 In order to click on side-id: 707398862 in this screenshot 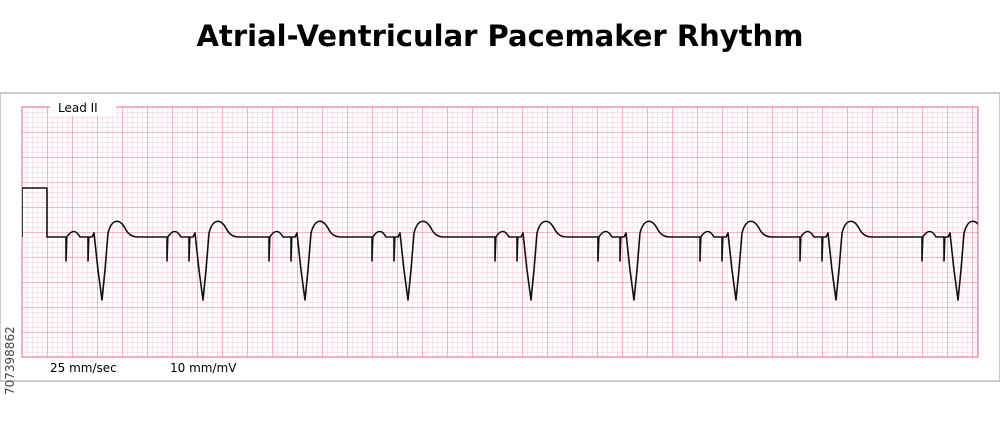, I will do `click(10, 360)`.